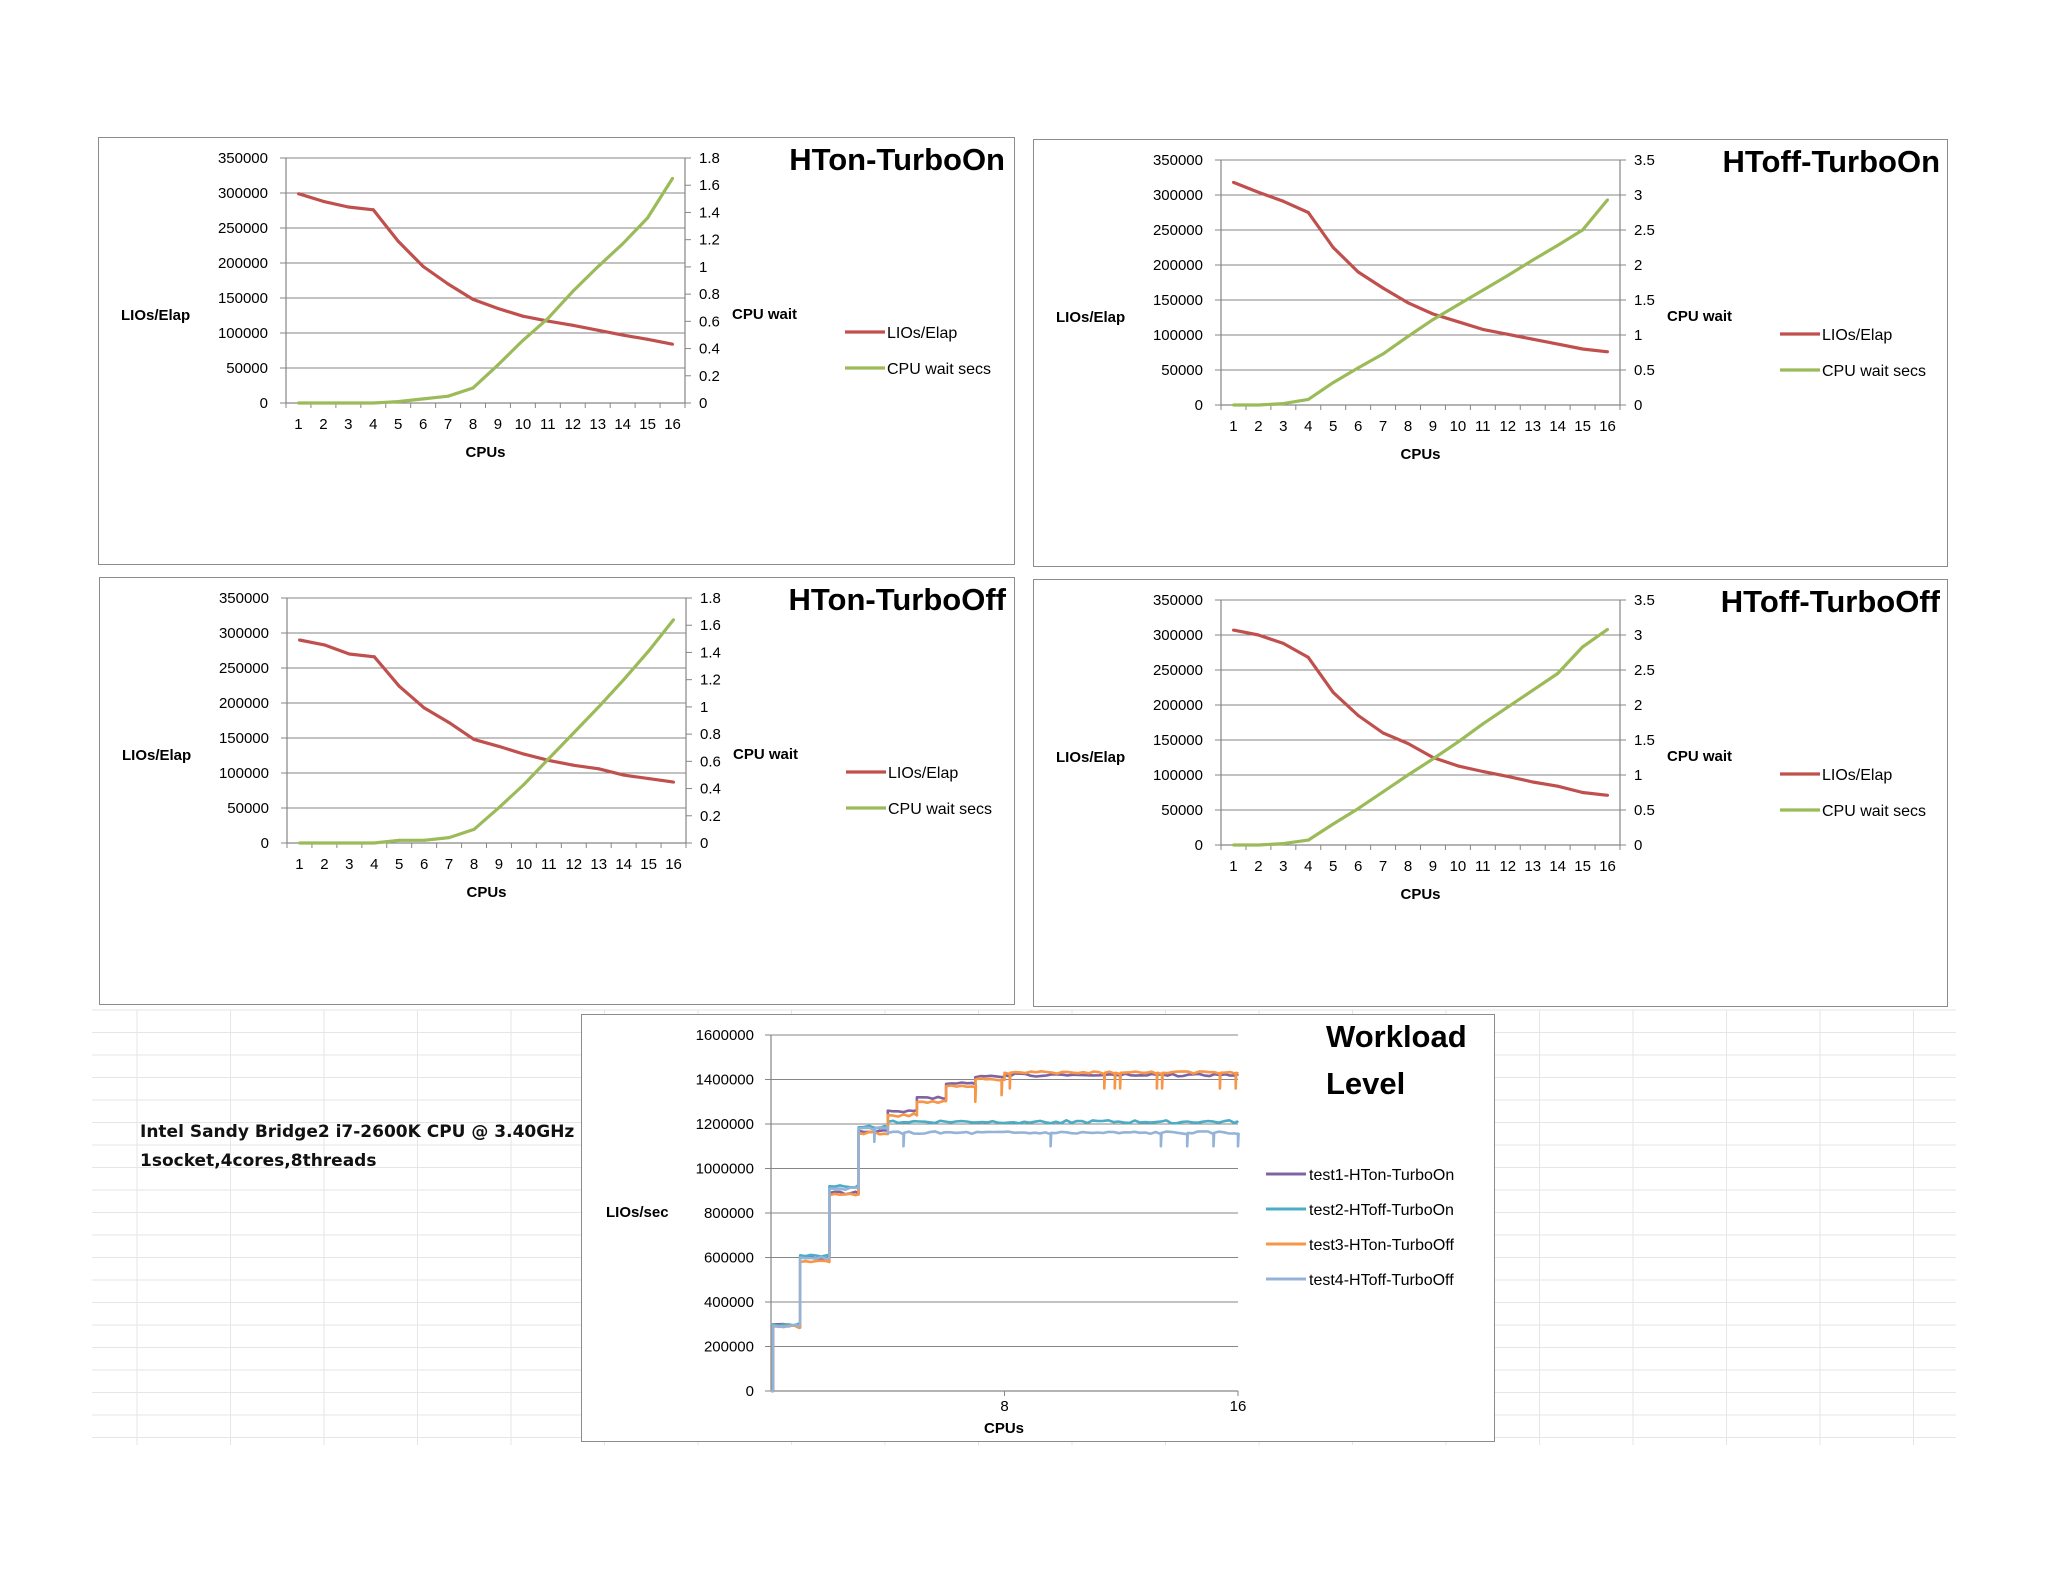  I want to click on y2-tick-label: 0.6, so click(709, 321).